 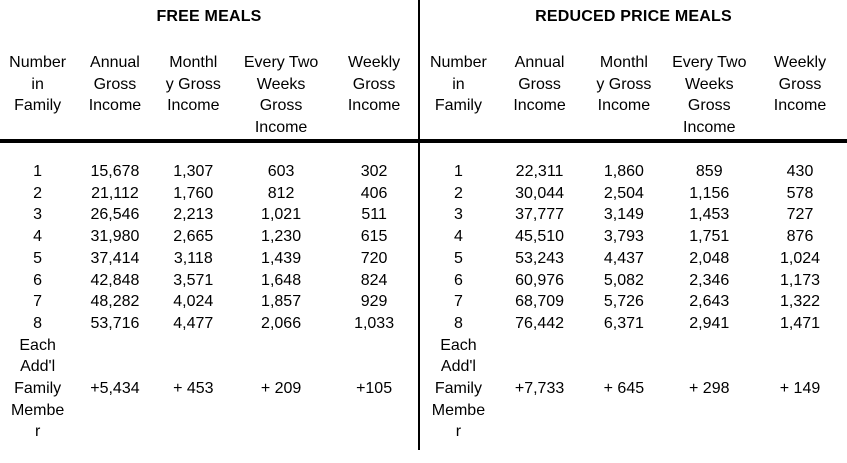 I want to click on table-row: 2 30,044 2,504 1,156 578, so click(x=633, y=194).